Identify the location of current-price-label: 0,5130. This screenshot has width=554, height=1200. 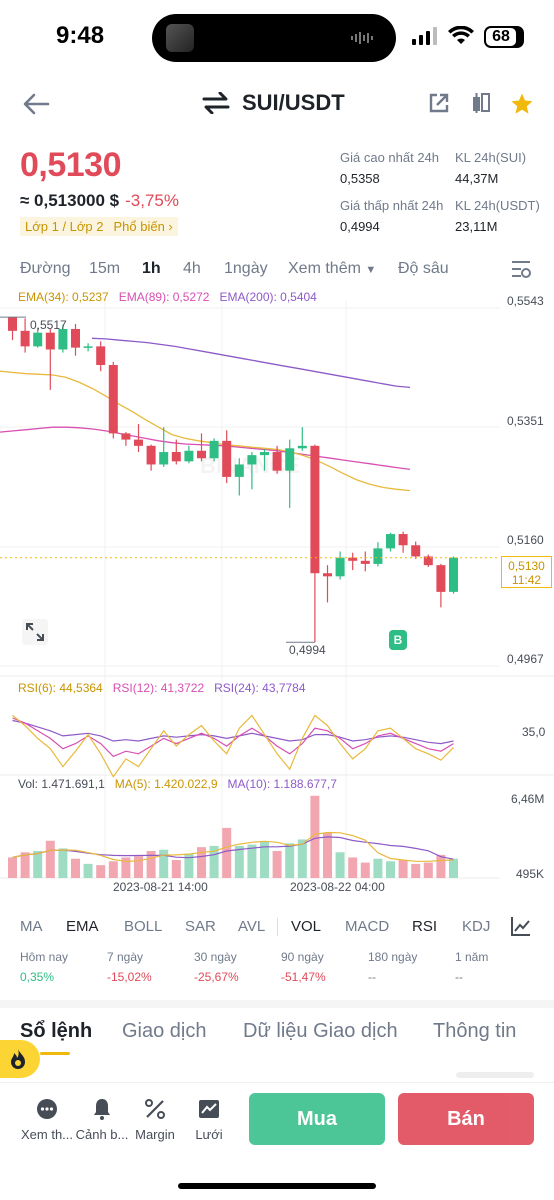
(526, 566).